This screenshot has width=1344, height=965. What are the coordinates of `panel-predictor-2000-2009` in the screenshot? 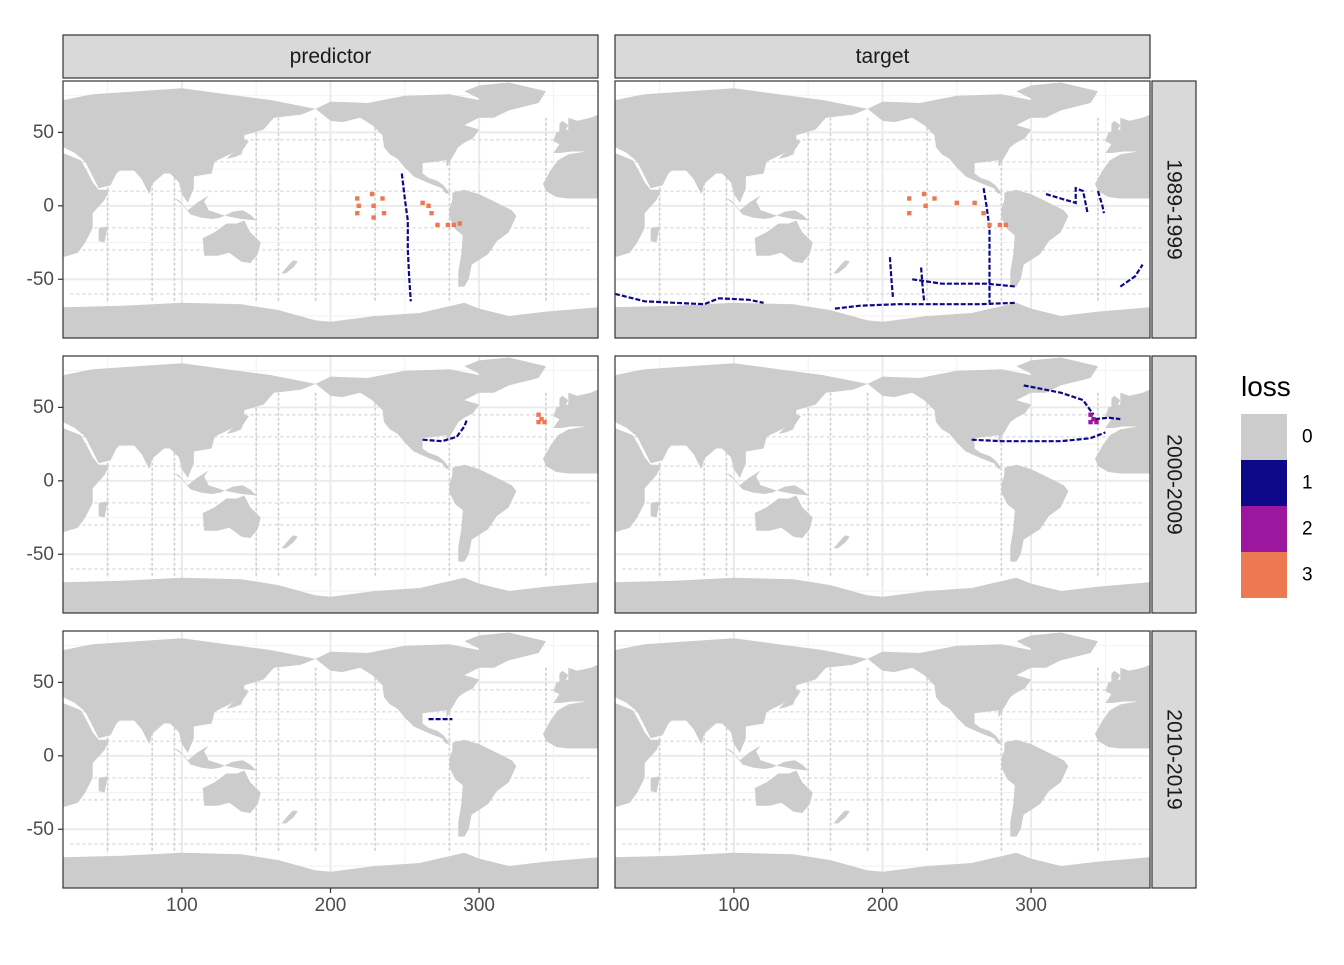 It's located at (330, 484).